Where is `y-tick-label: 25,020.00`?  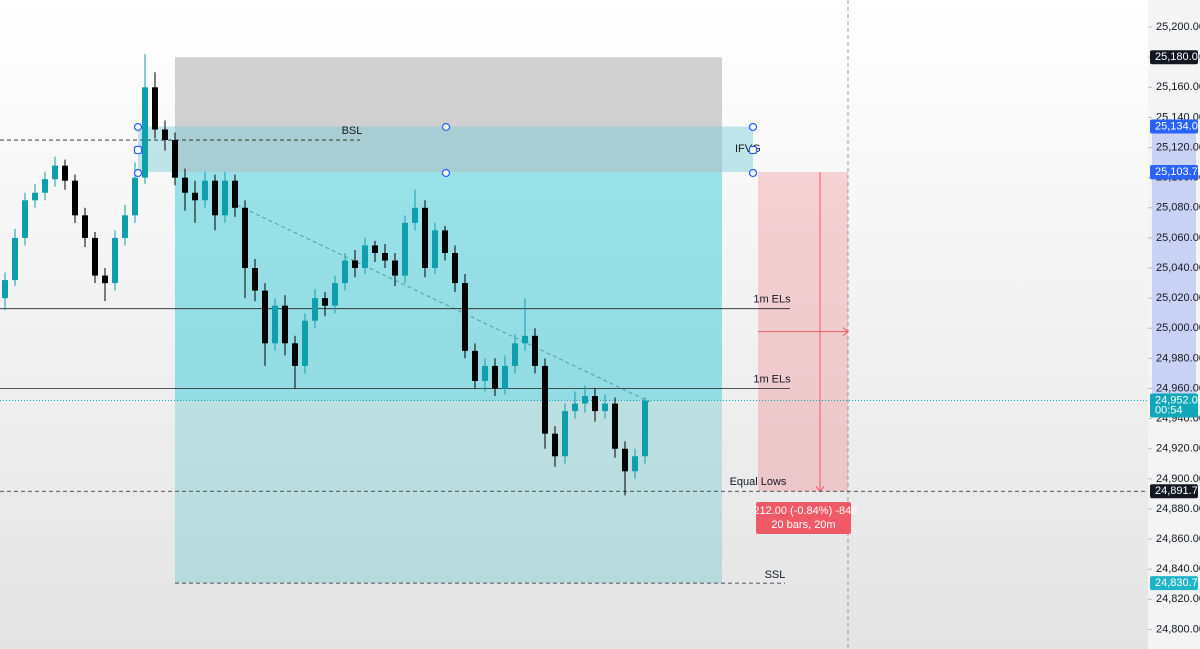
y-tick-label: 25,020.00 is located at coordinates (1178, 298).